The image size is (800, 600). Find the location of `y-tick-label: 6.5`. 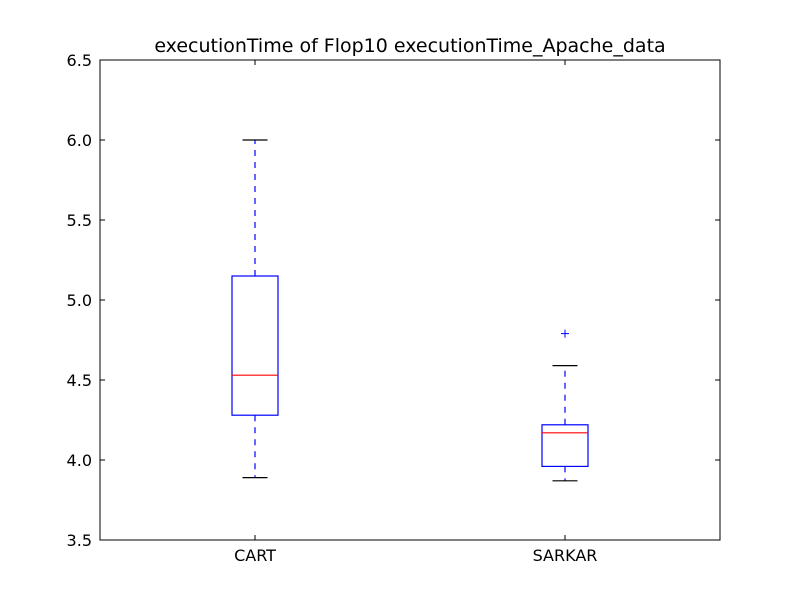

y-tick-label: 6.5 is located at coordinates (79, 60).